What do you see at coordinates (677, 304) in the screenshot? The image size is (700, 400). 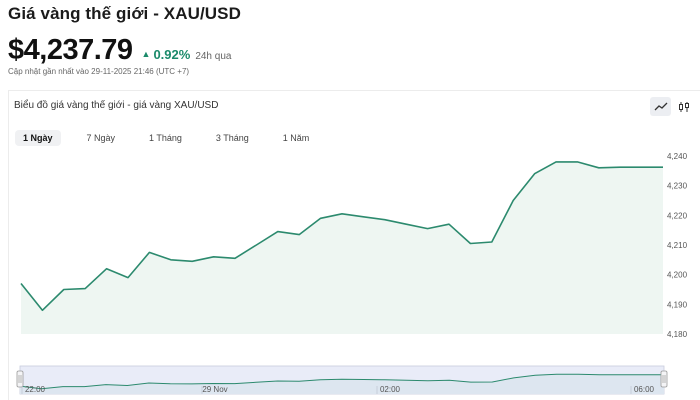 I see `y-tick-label: 4,190` at bounding box center [677, 304].